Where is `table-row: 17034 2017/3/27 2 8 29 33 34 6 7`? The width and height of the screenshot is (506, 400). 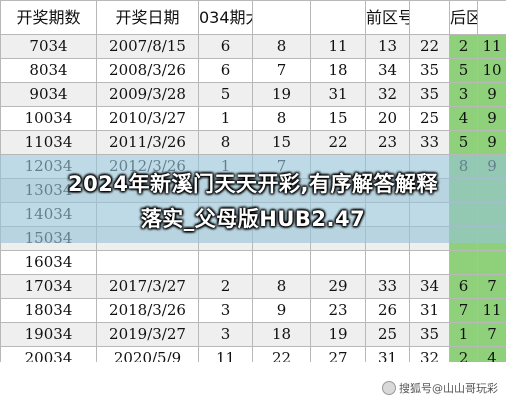 table-row: 17034 2017/3/27 2 8 29 33 34 6 7 is located at coordinates (253, 286).